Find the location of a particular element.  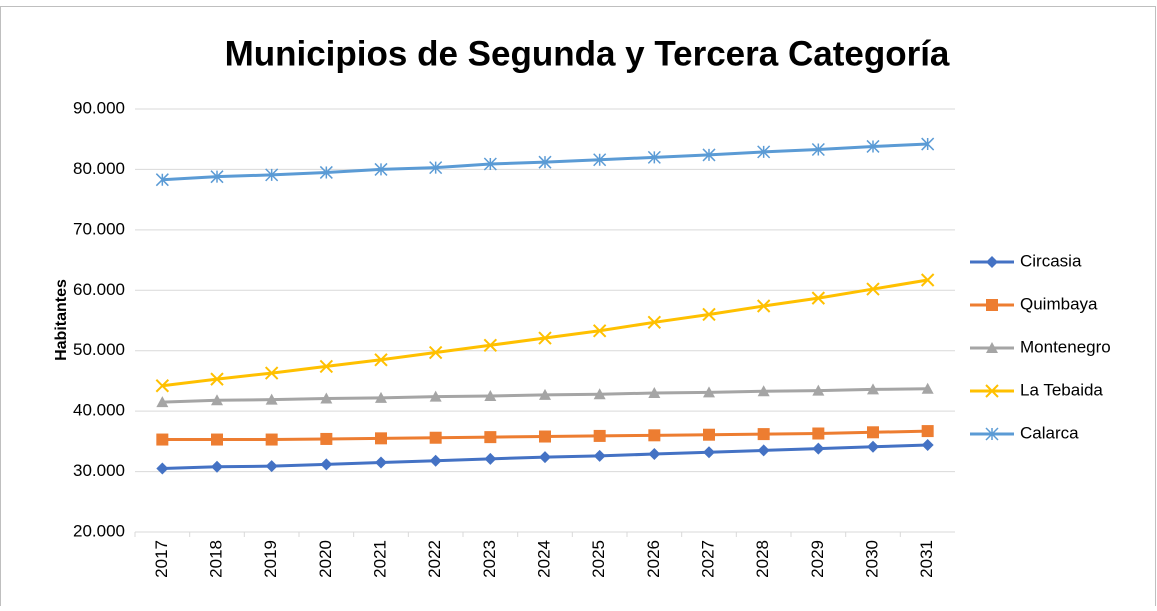

x-tick-label: 2017 is located at coordinates (161, 559).